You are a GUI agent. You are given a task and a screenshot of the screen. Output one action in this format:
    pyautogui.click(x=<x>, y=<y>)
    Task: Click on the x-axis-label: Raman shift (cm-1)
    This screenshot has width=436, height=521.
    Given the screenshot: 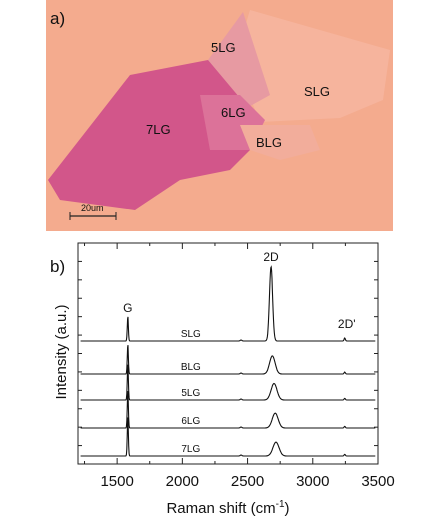 What is the action you would take?
    pyautogui.click(x=227, y=508)
    